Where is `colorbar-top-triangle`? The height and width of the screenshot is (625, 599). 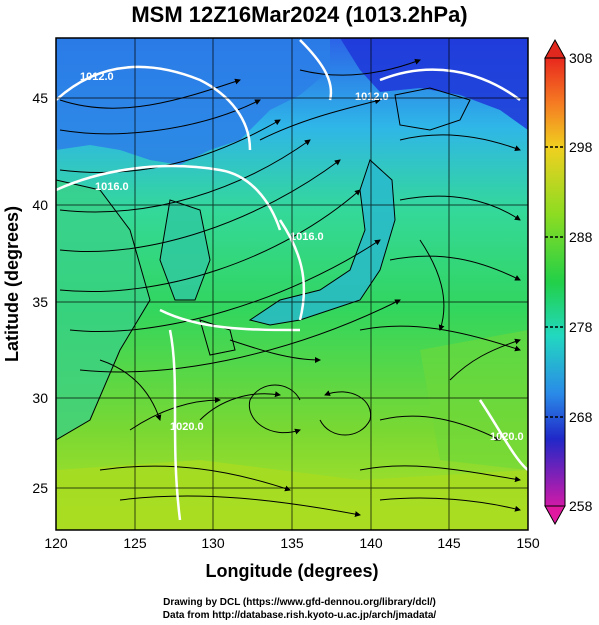
colorbar-top-triangle is located at coordinates (555, 48).